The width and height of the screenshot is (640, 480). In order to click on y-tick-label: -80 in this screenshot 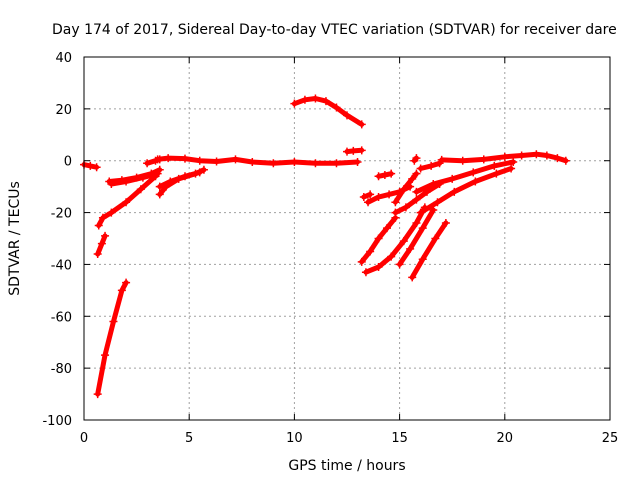, I will do `click(61, 369)`.